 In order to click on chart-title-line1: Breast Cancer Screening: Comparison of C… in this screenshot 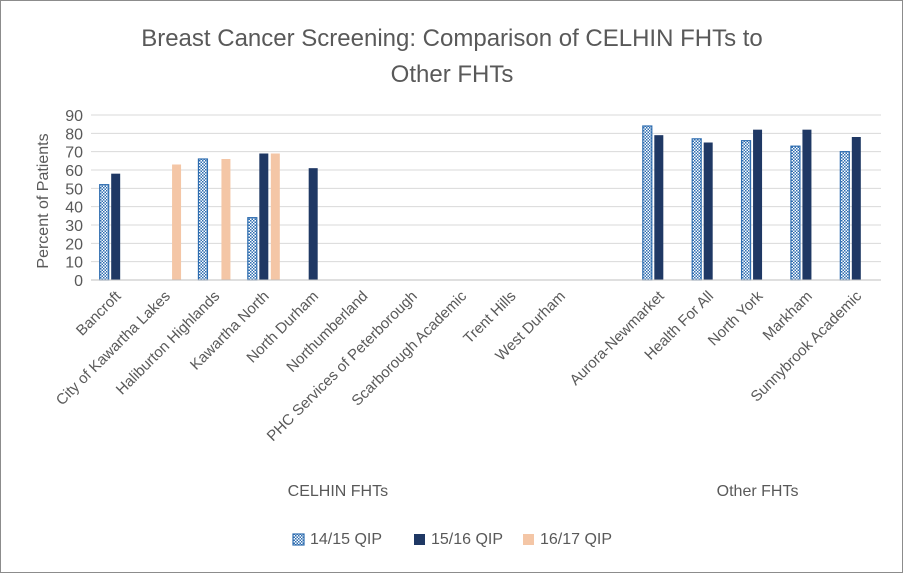, I will do `click(452, 38)`.